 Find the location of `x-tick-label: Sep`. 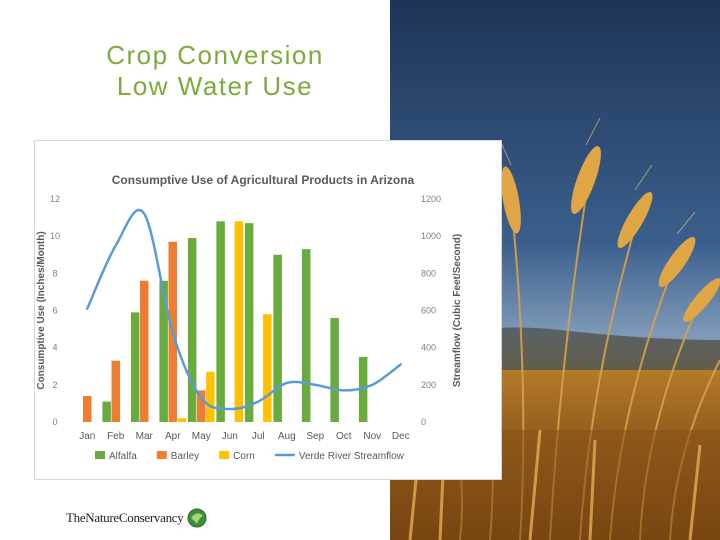

x-tick-label: Sep is located at coordinates (315, 436).